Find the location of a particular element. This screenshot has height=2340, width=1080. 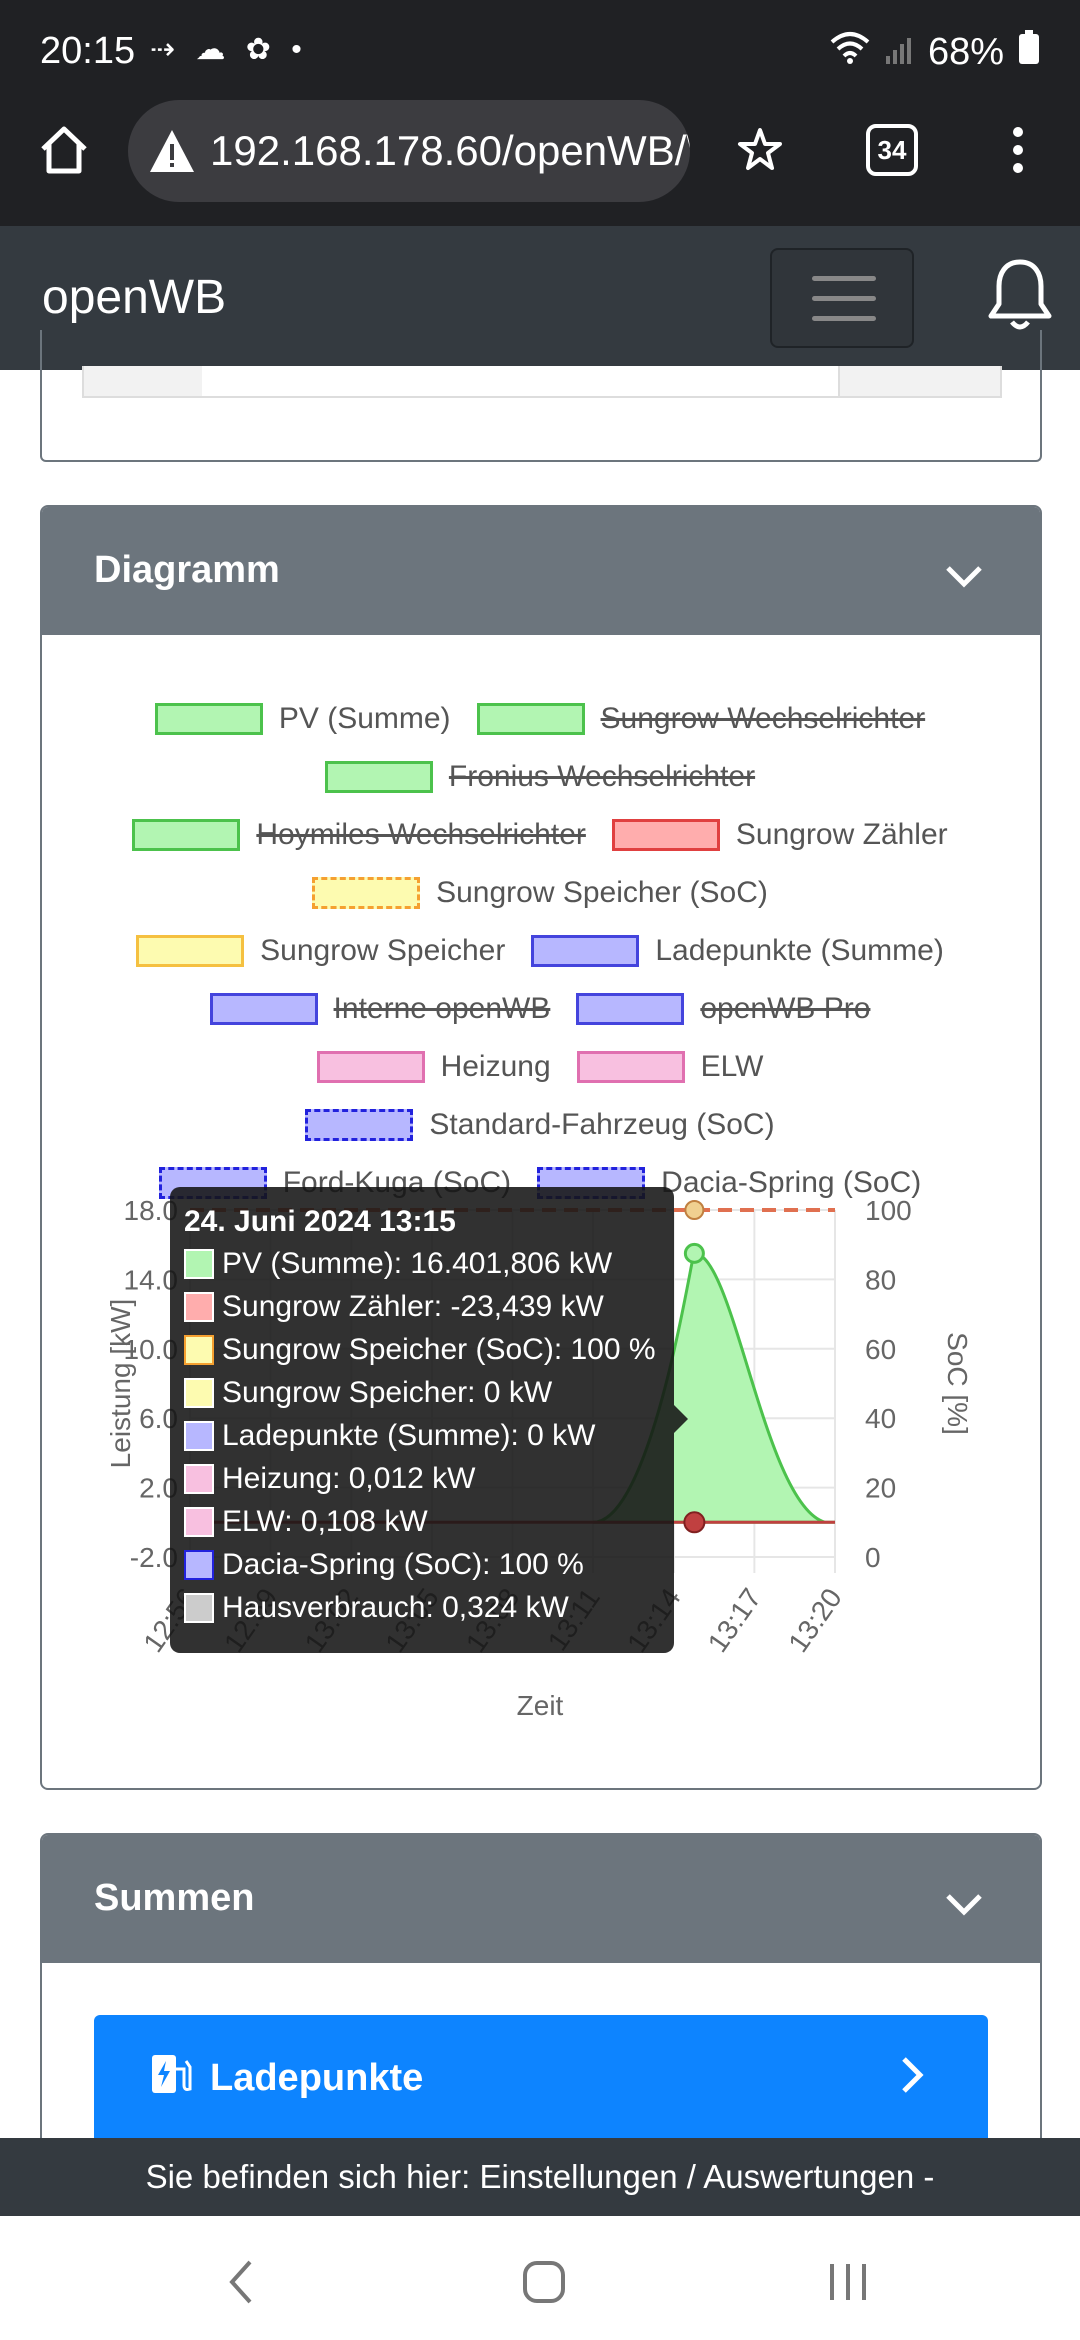

notification-icons: ⇢ ☁ ✿ • is located at coordinates (229, 49).